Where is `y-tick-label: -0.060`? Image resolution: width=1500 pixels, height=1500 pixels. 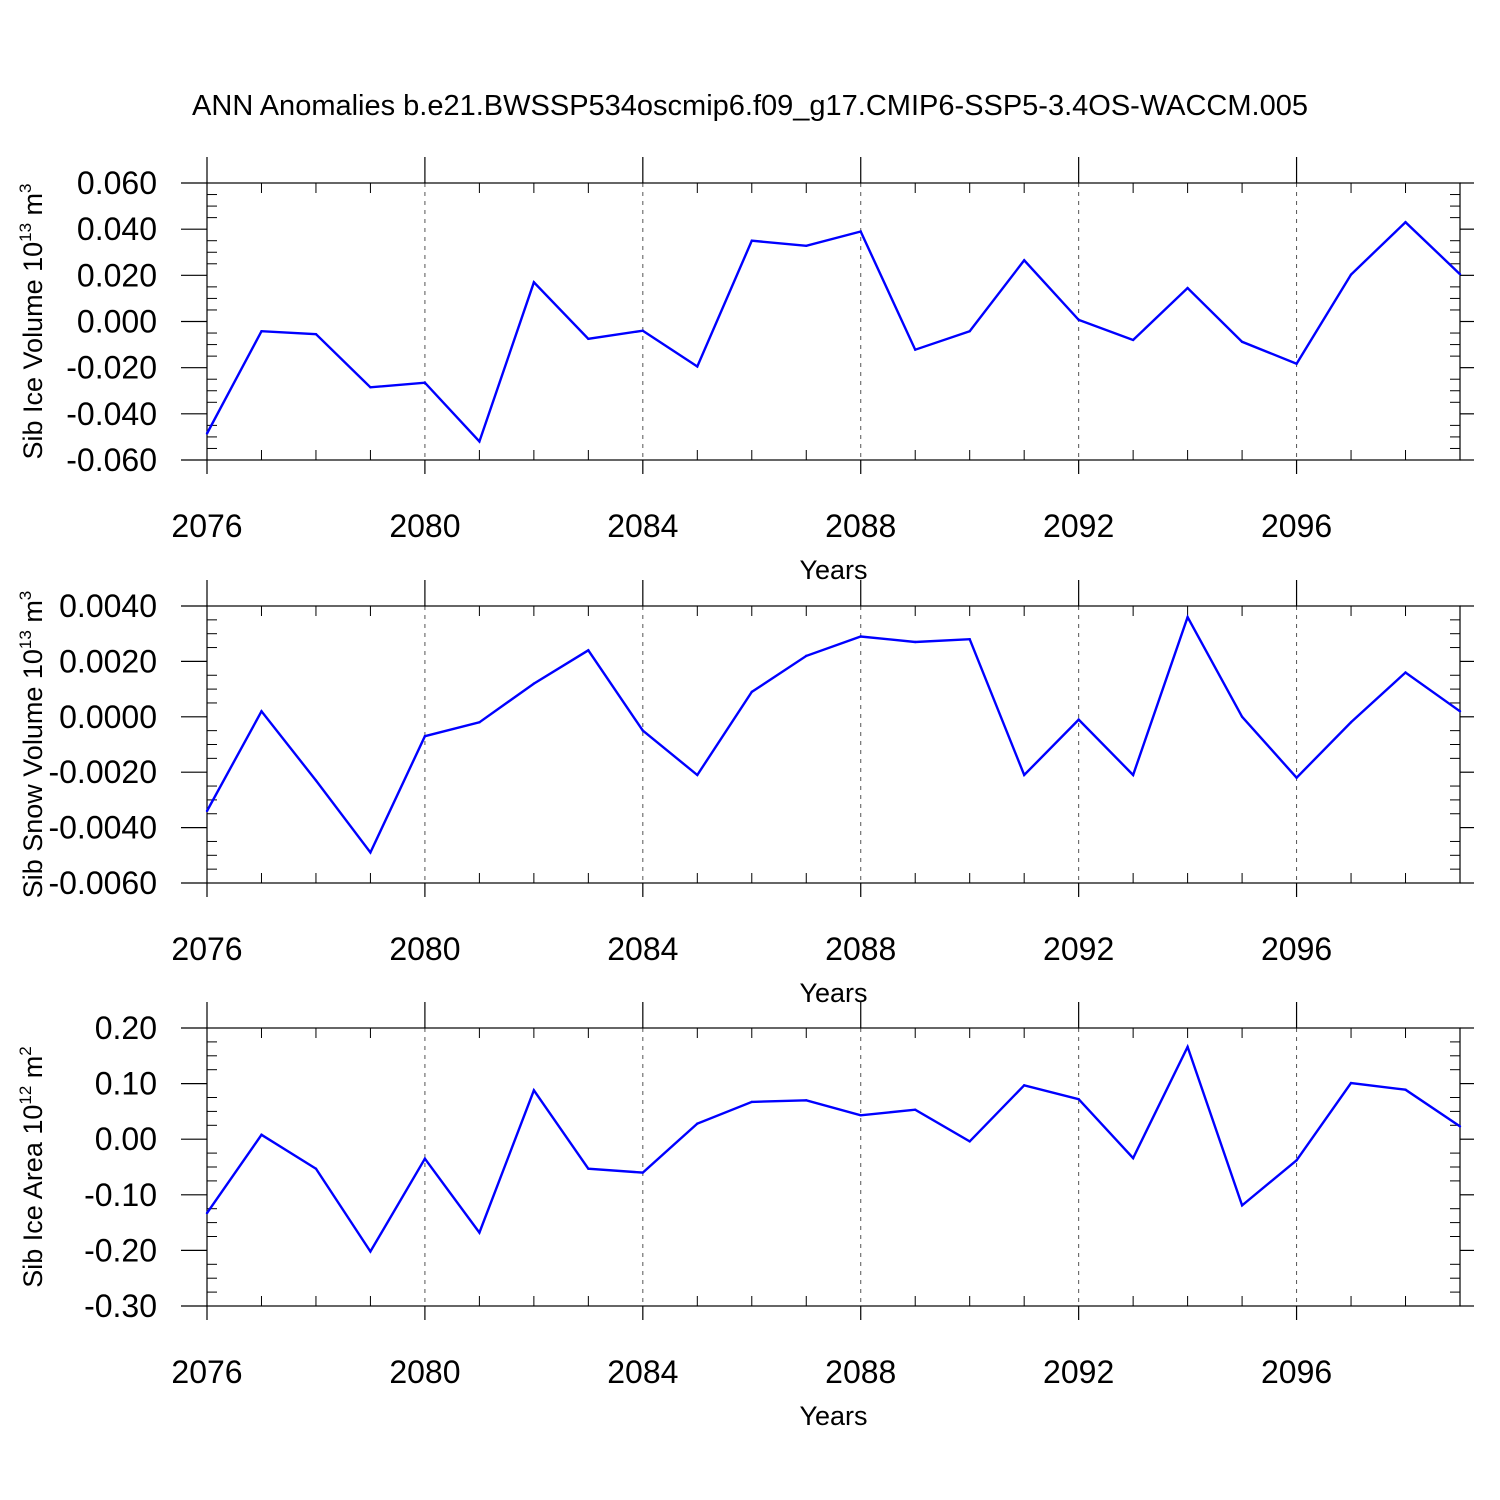 y-tick-label: -0.060 is located at coordinates (111, 460).